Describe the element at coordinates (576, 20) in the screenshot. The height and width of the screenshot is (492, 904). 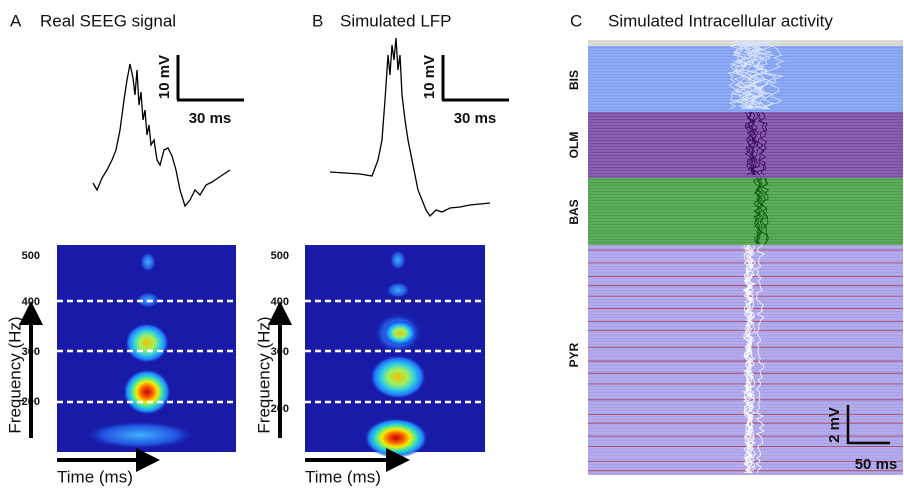
I see `panel-letter: C` at that location.